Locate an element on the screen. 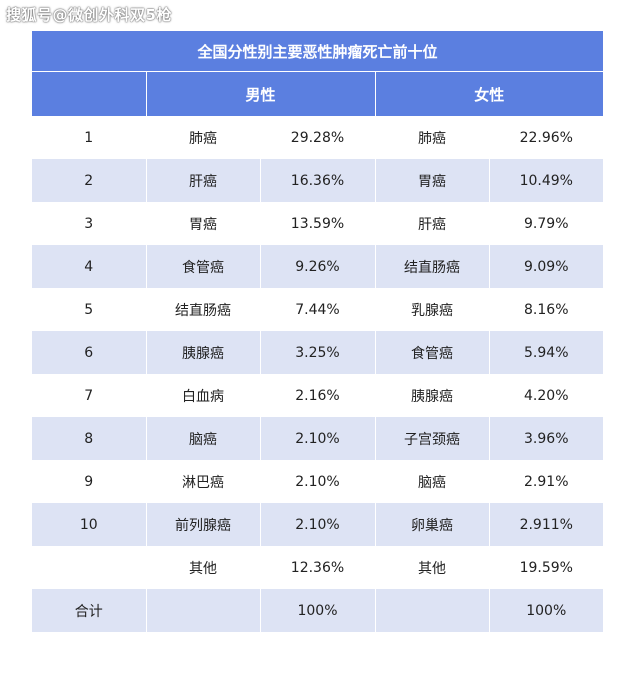  row-rank: 4 is located at coordinates (89, 266).